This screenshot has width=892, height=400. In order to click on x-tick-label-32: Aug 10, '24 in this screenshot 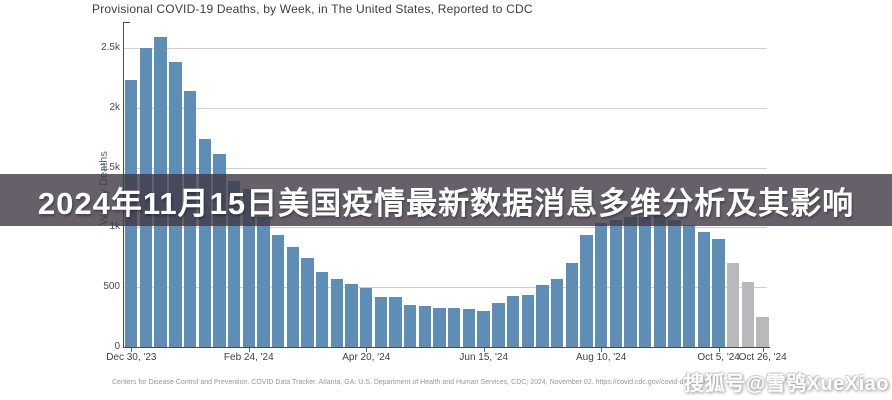, I will do `click(601, 357)`.